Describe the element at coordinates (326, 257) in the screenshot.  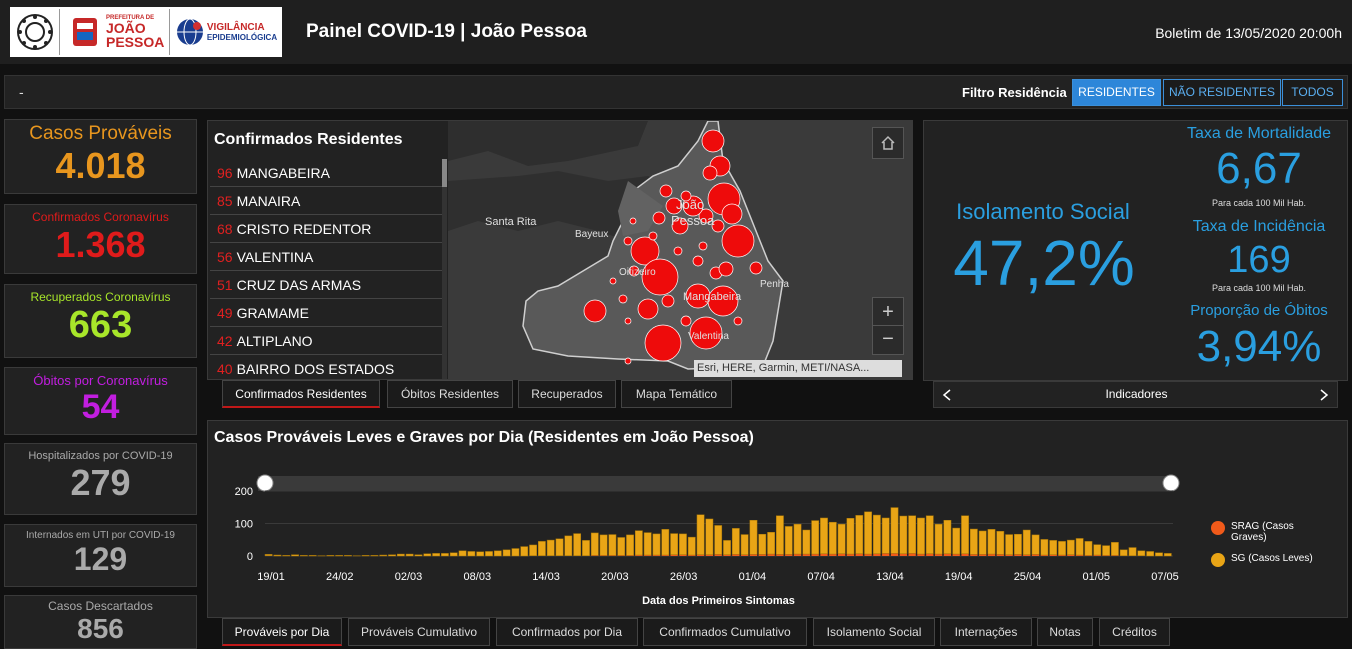
I see `list-item: 56 VALENTINA` at that location.